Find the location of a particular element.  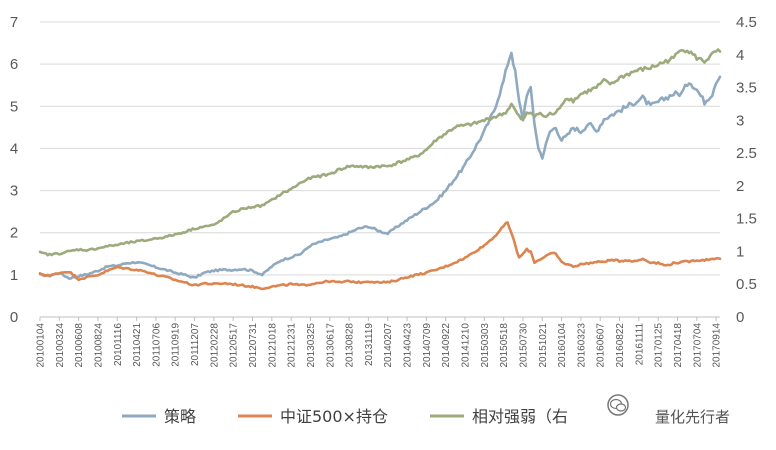

right-y-tick-label: 2 is located at coordinates (740, 186).